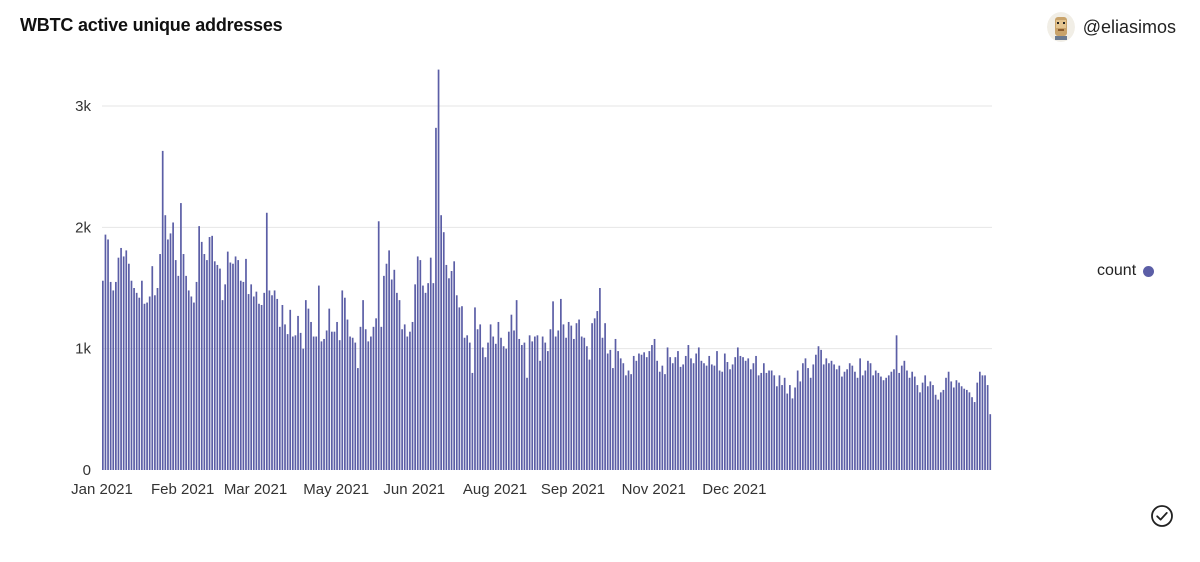 The image size is (1200, 562). I want to click on author-badge: @eliasimos, so click(1111, 27).